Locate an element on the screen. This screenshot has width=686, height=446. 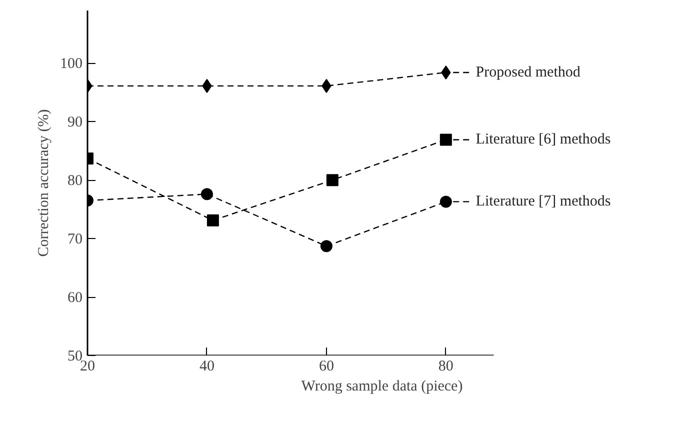
y-tick-label: 80 is located at coordinates (75, 181).